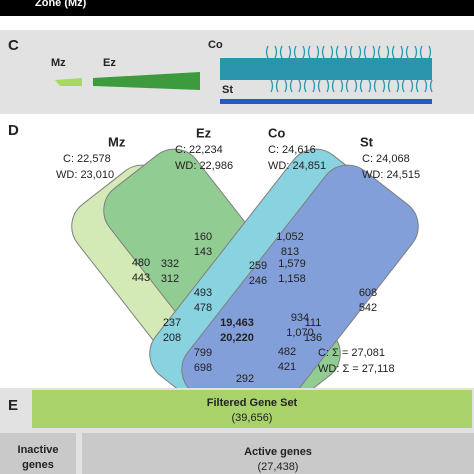  What do you see at coordinates (38, 453) in the screenshot?
I see `inactive-box` at bounding box center [38, 453].